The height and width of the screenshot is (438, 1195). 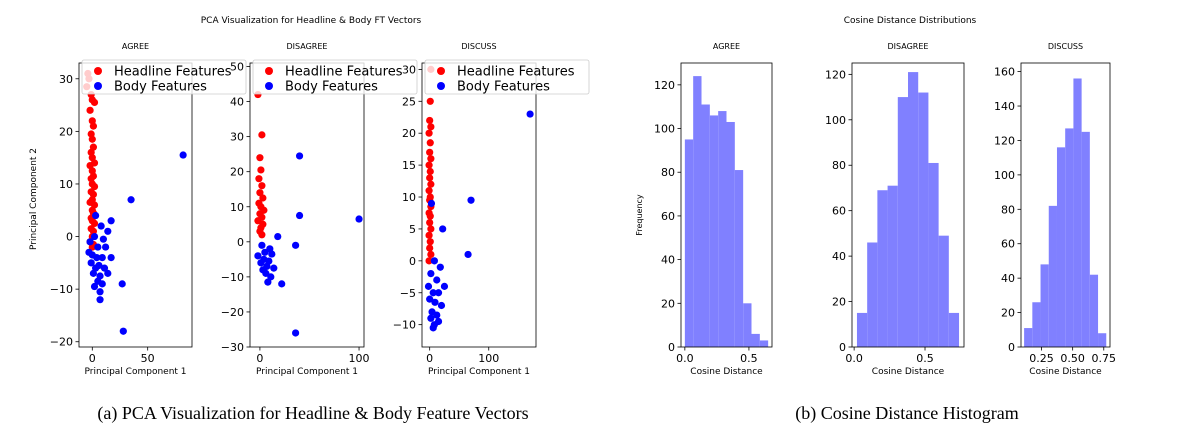 I want to click on y-tick-label: −20, so click(x=61, y=342).